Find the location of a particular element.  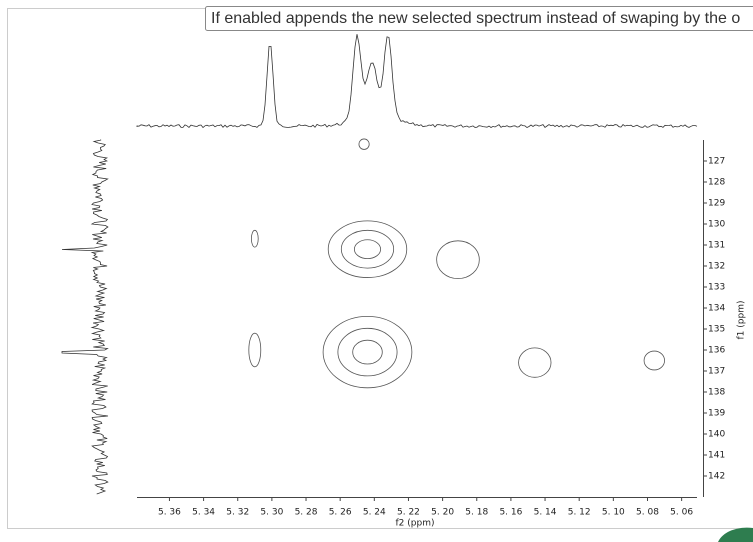

y-tick-label: 134 is located at coordinates (716, 309).